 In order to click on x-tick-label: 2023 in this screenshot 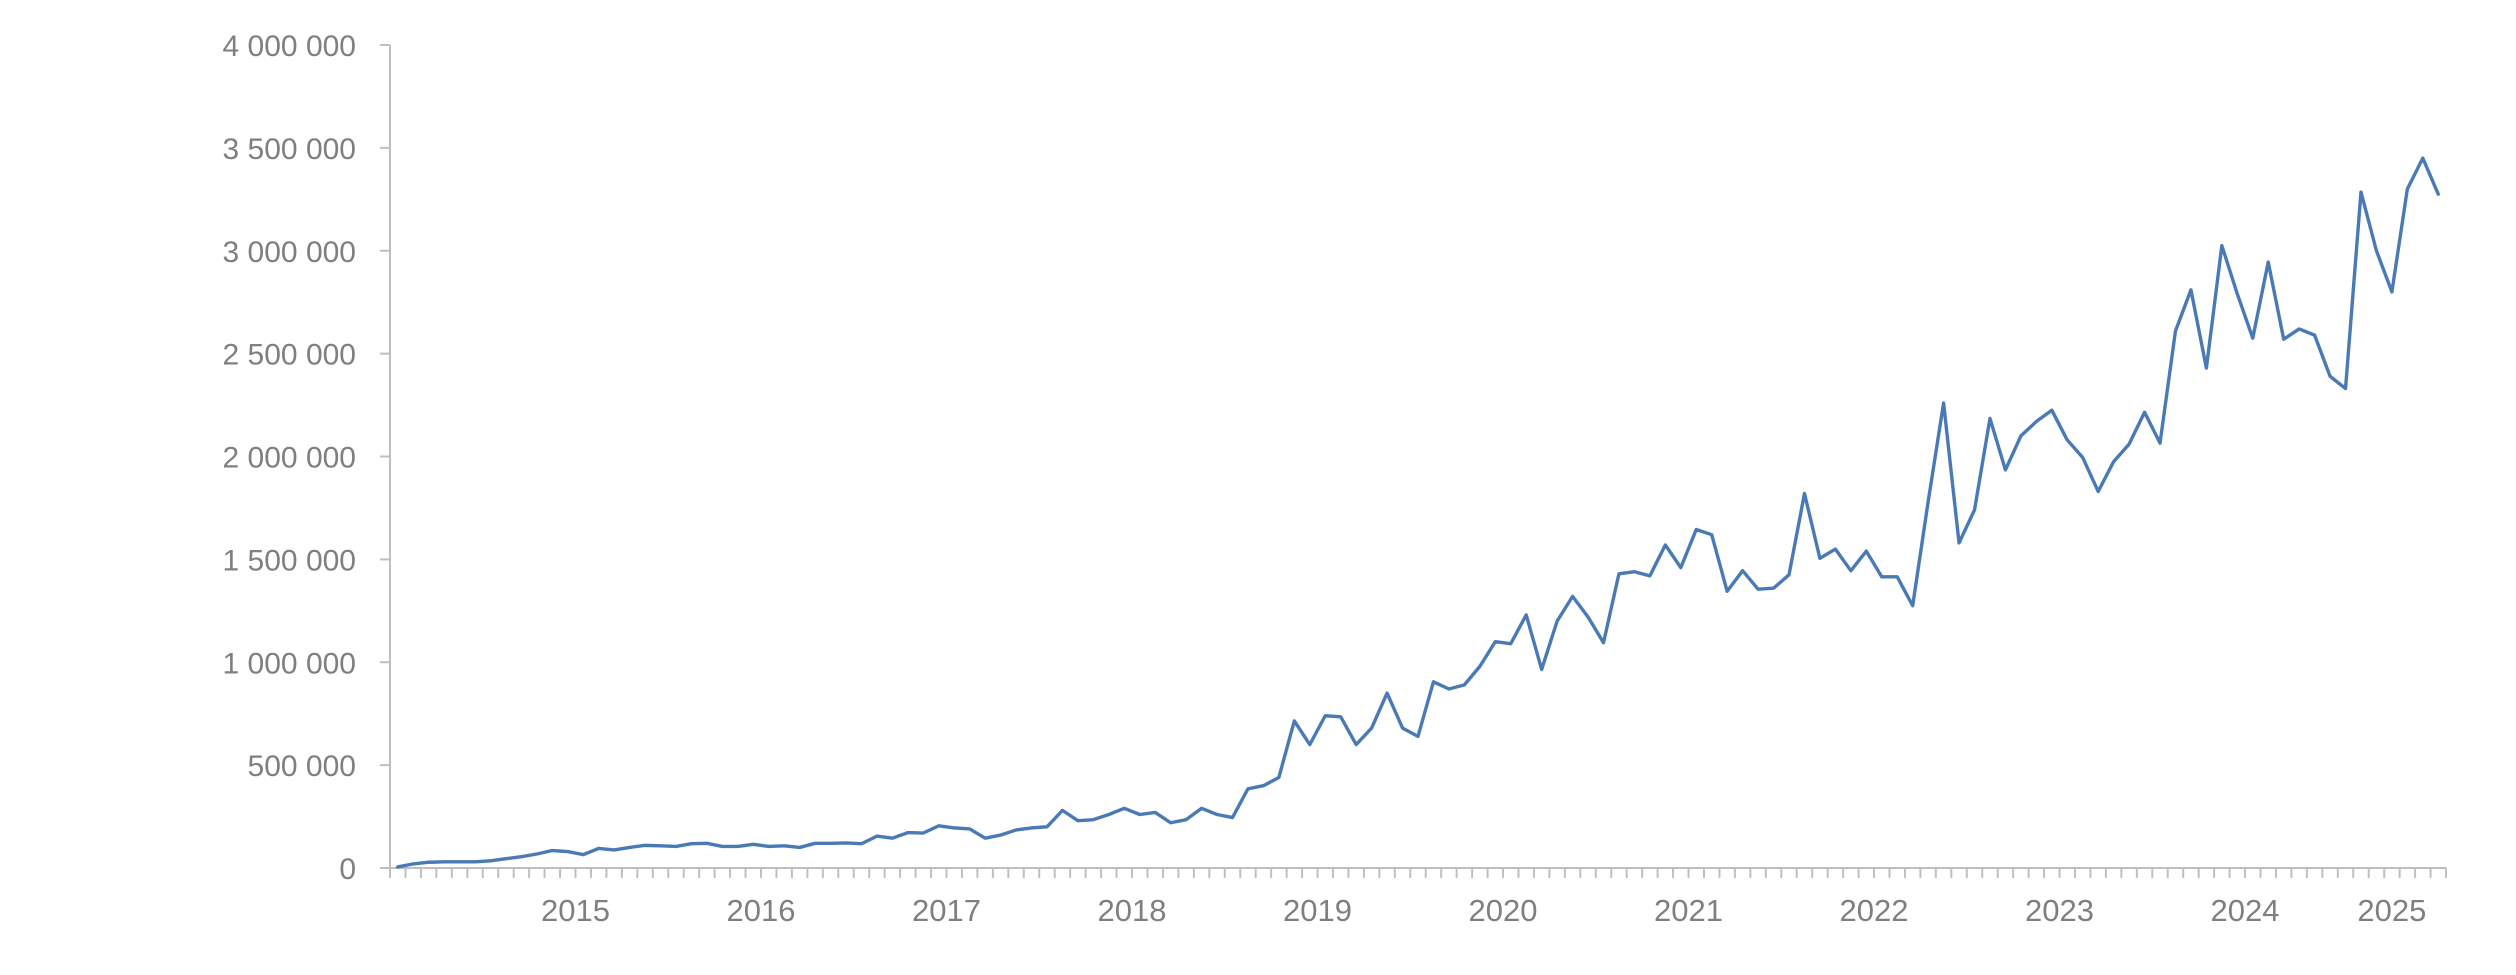, I will do `click(2059, 910)`.